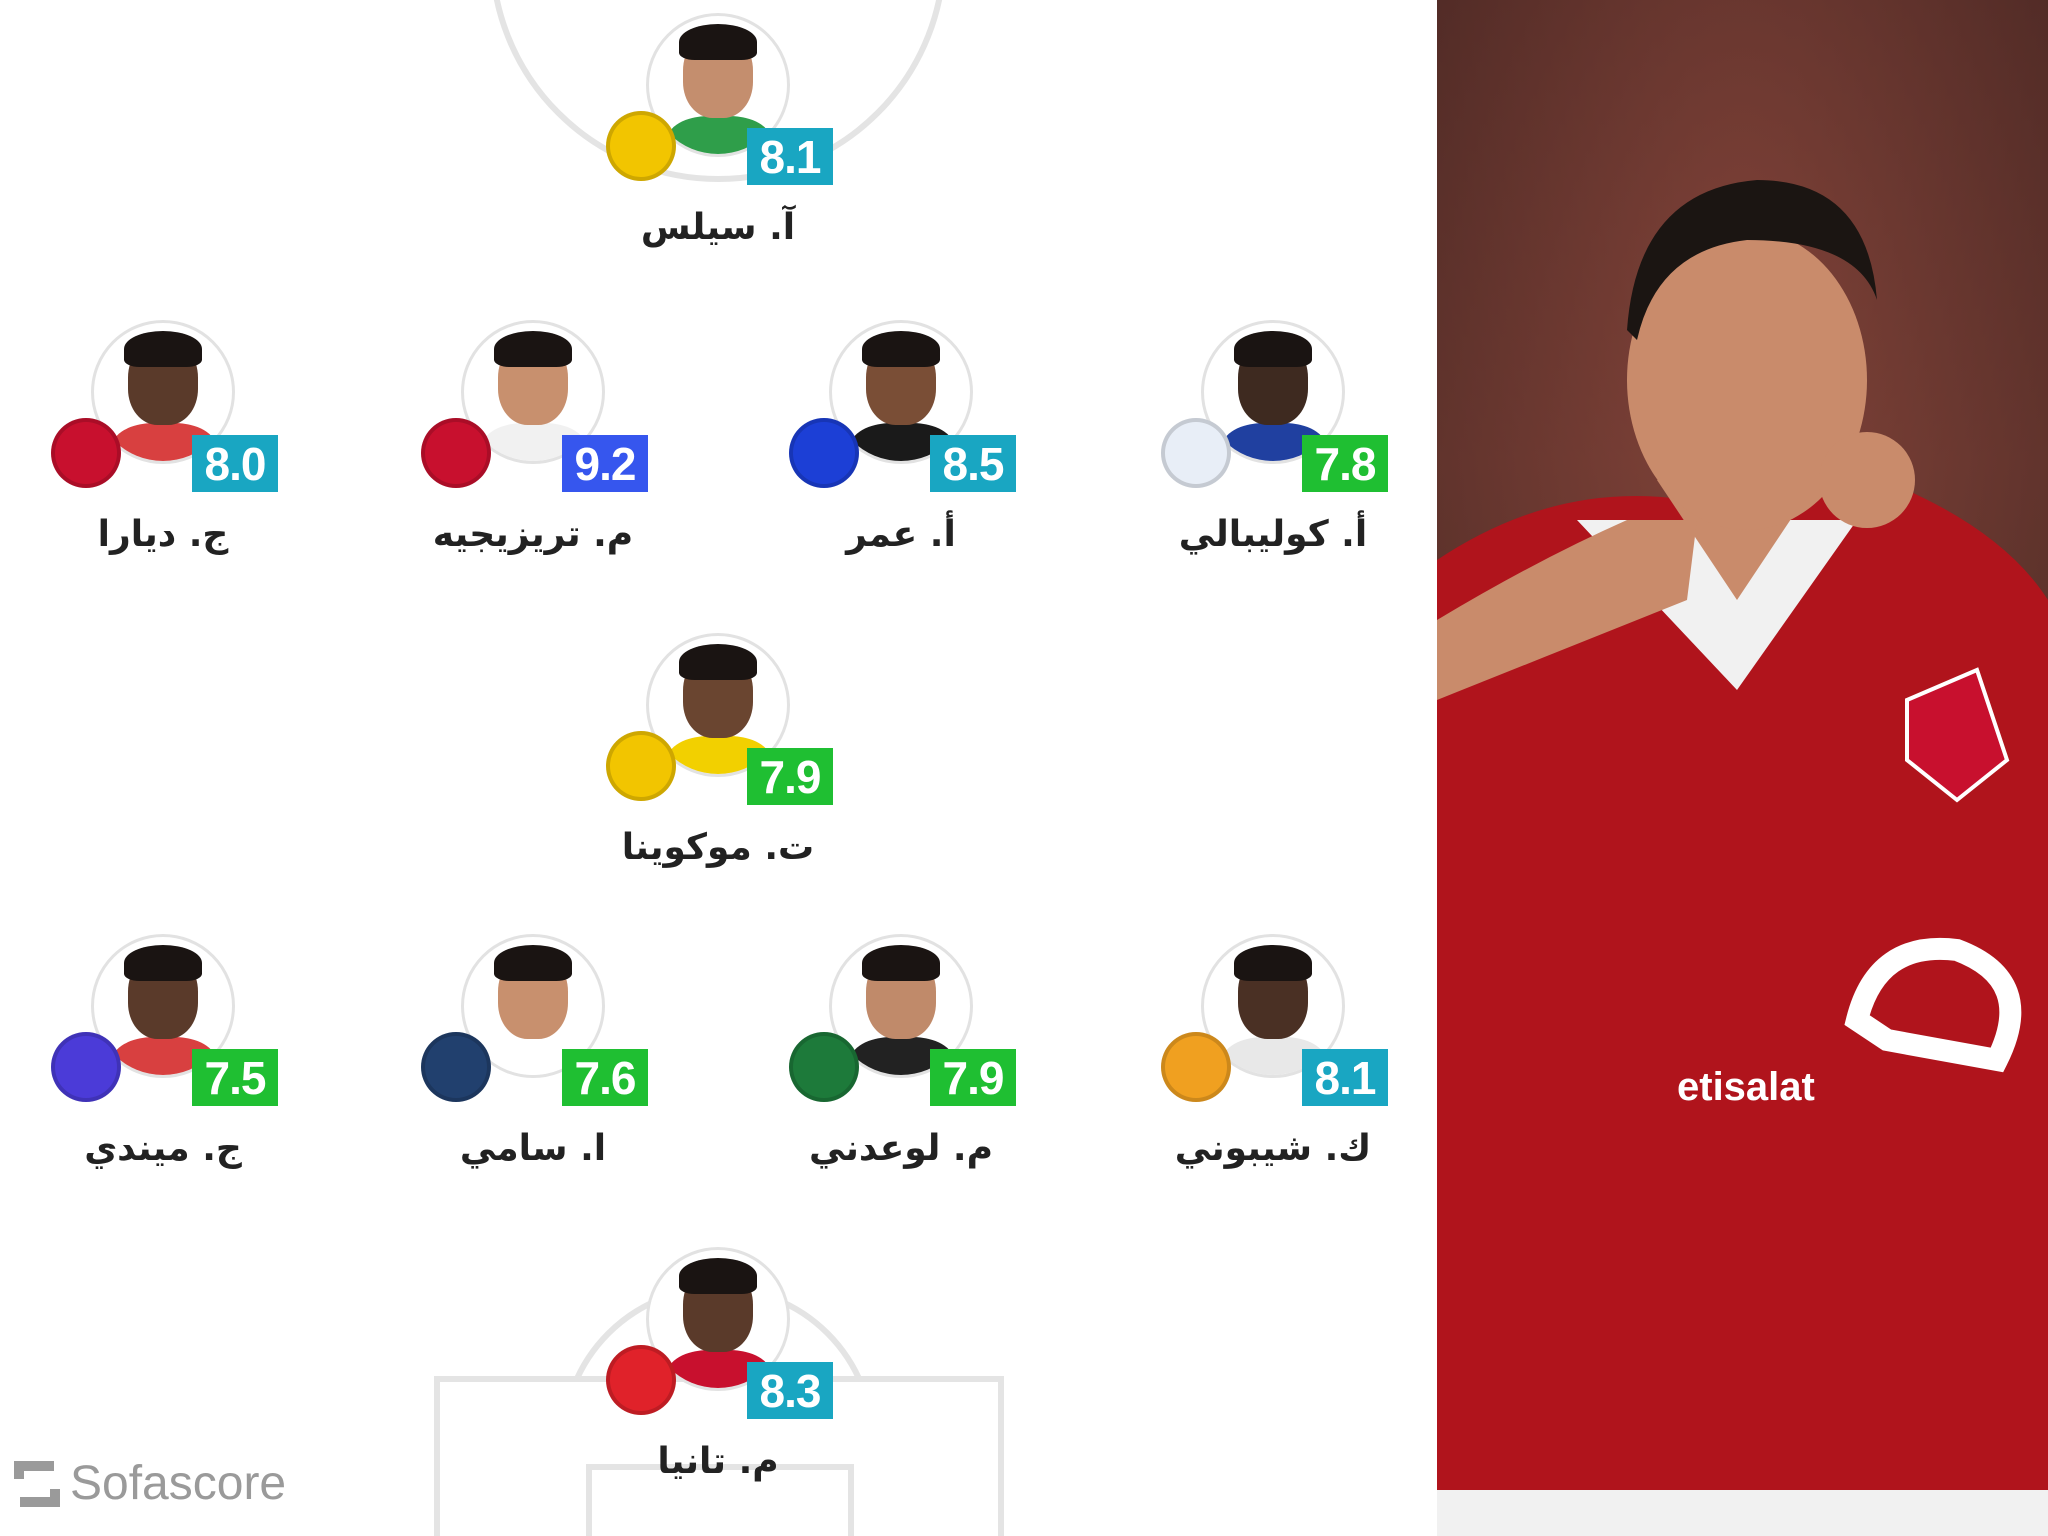  I want to click on brand-name: Sofascore, so click(178, 1483).